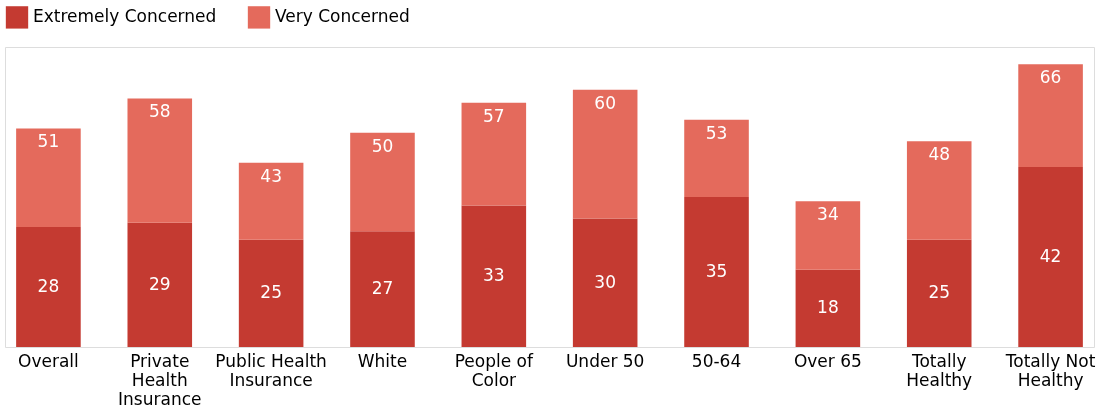  What do you see at coordinates (605, 360) in the screenshot?
I see `x-tick-label: Under 50` at bounding box center [605, 360].